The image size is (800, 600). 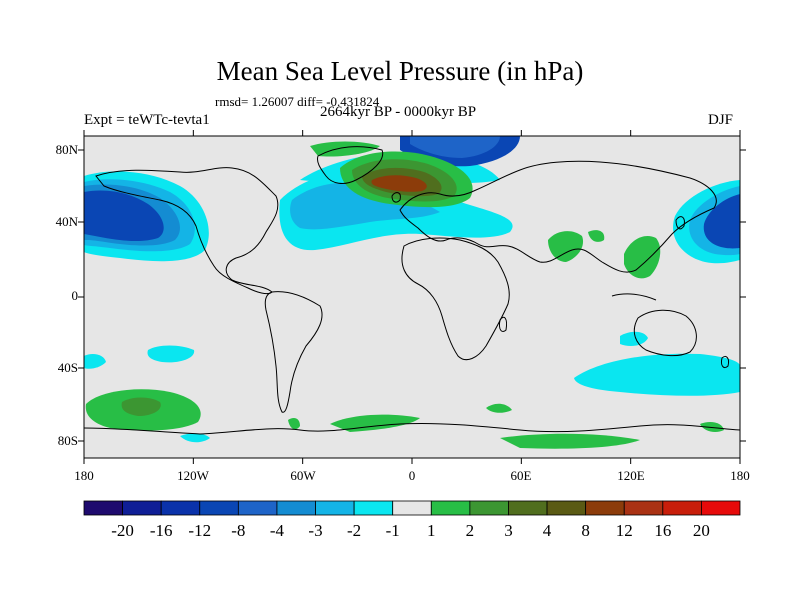 What do you see at coordinates (455, 147) in the screenshot?
I see `contour-arctic-top-blue` at bounding box center [455, 147].